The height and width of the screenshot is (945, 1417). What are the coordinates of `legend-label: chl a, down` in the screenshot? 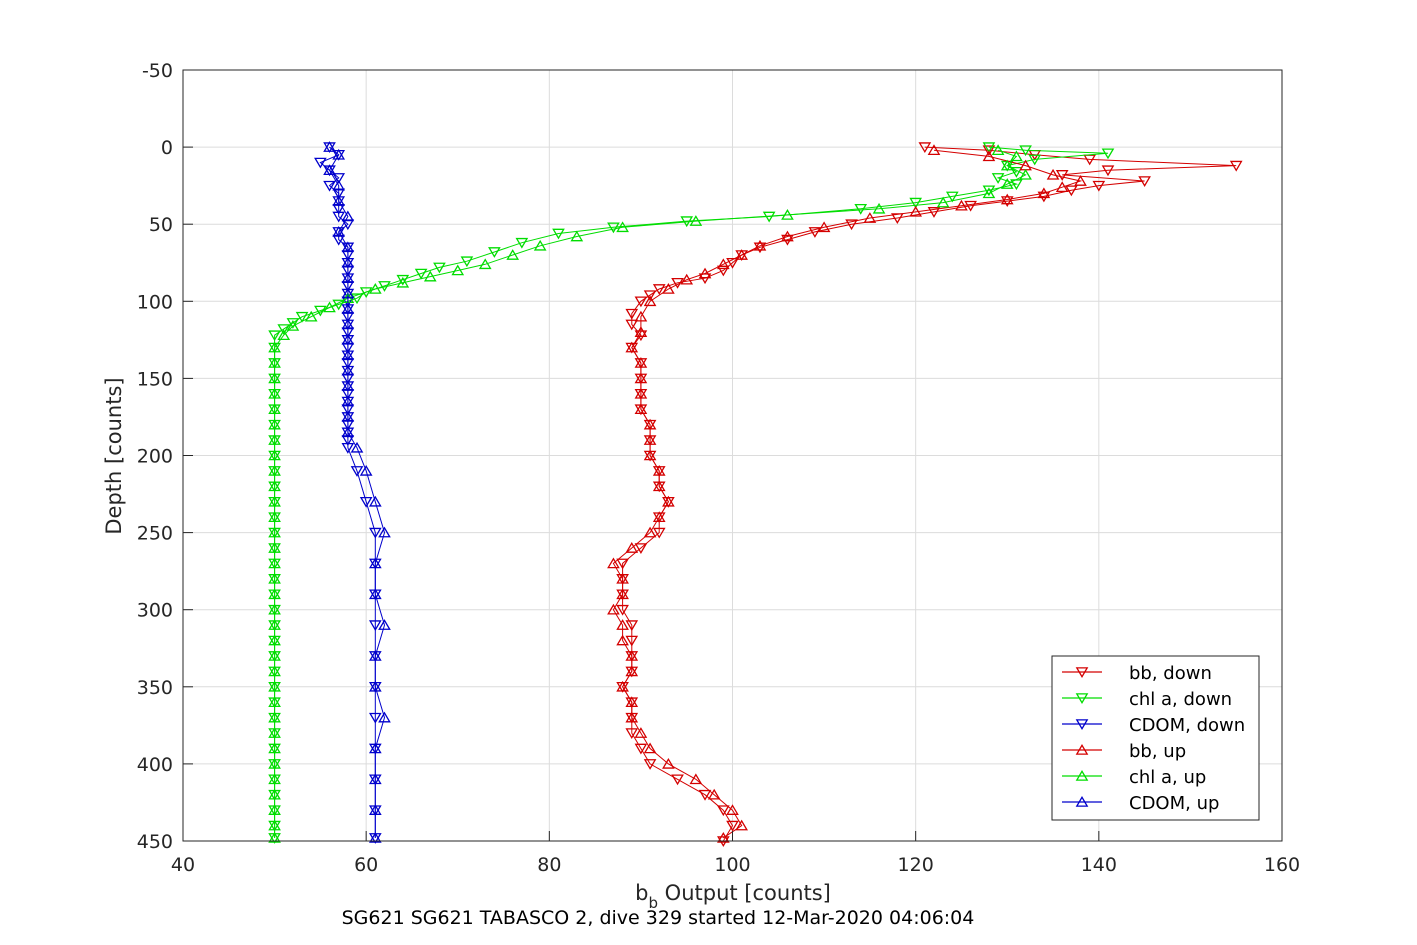 It's located at (1180, 699).